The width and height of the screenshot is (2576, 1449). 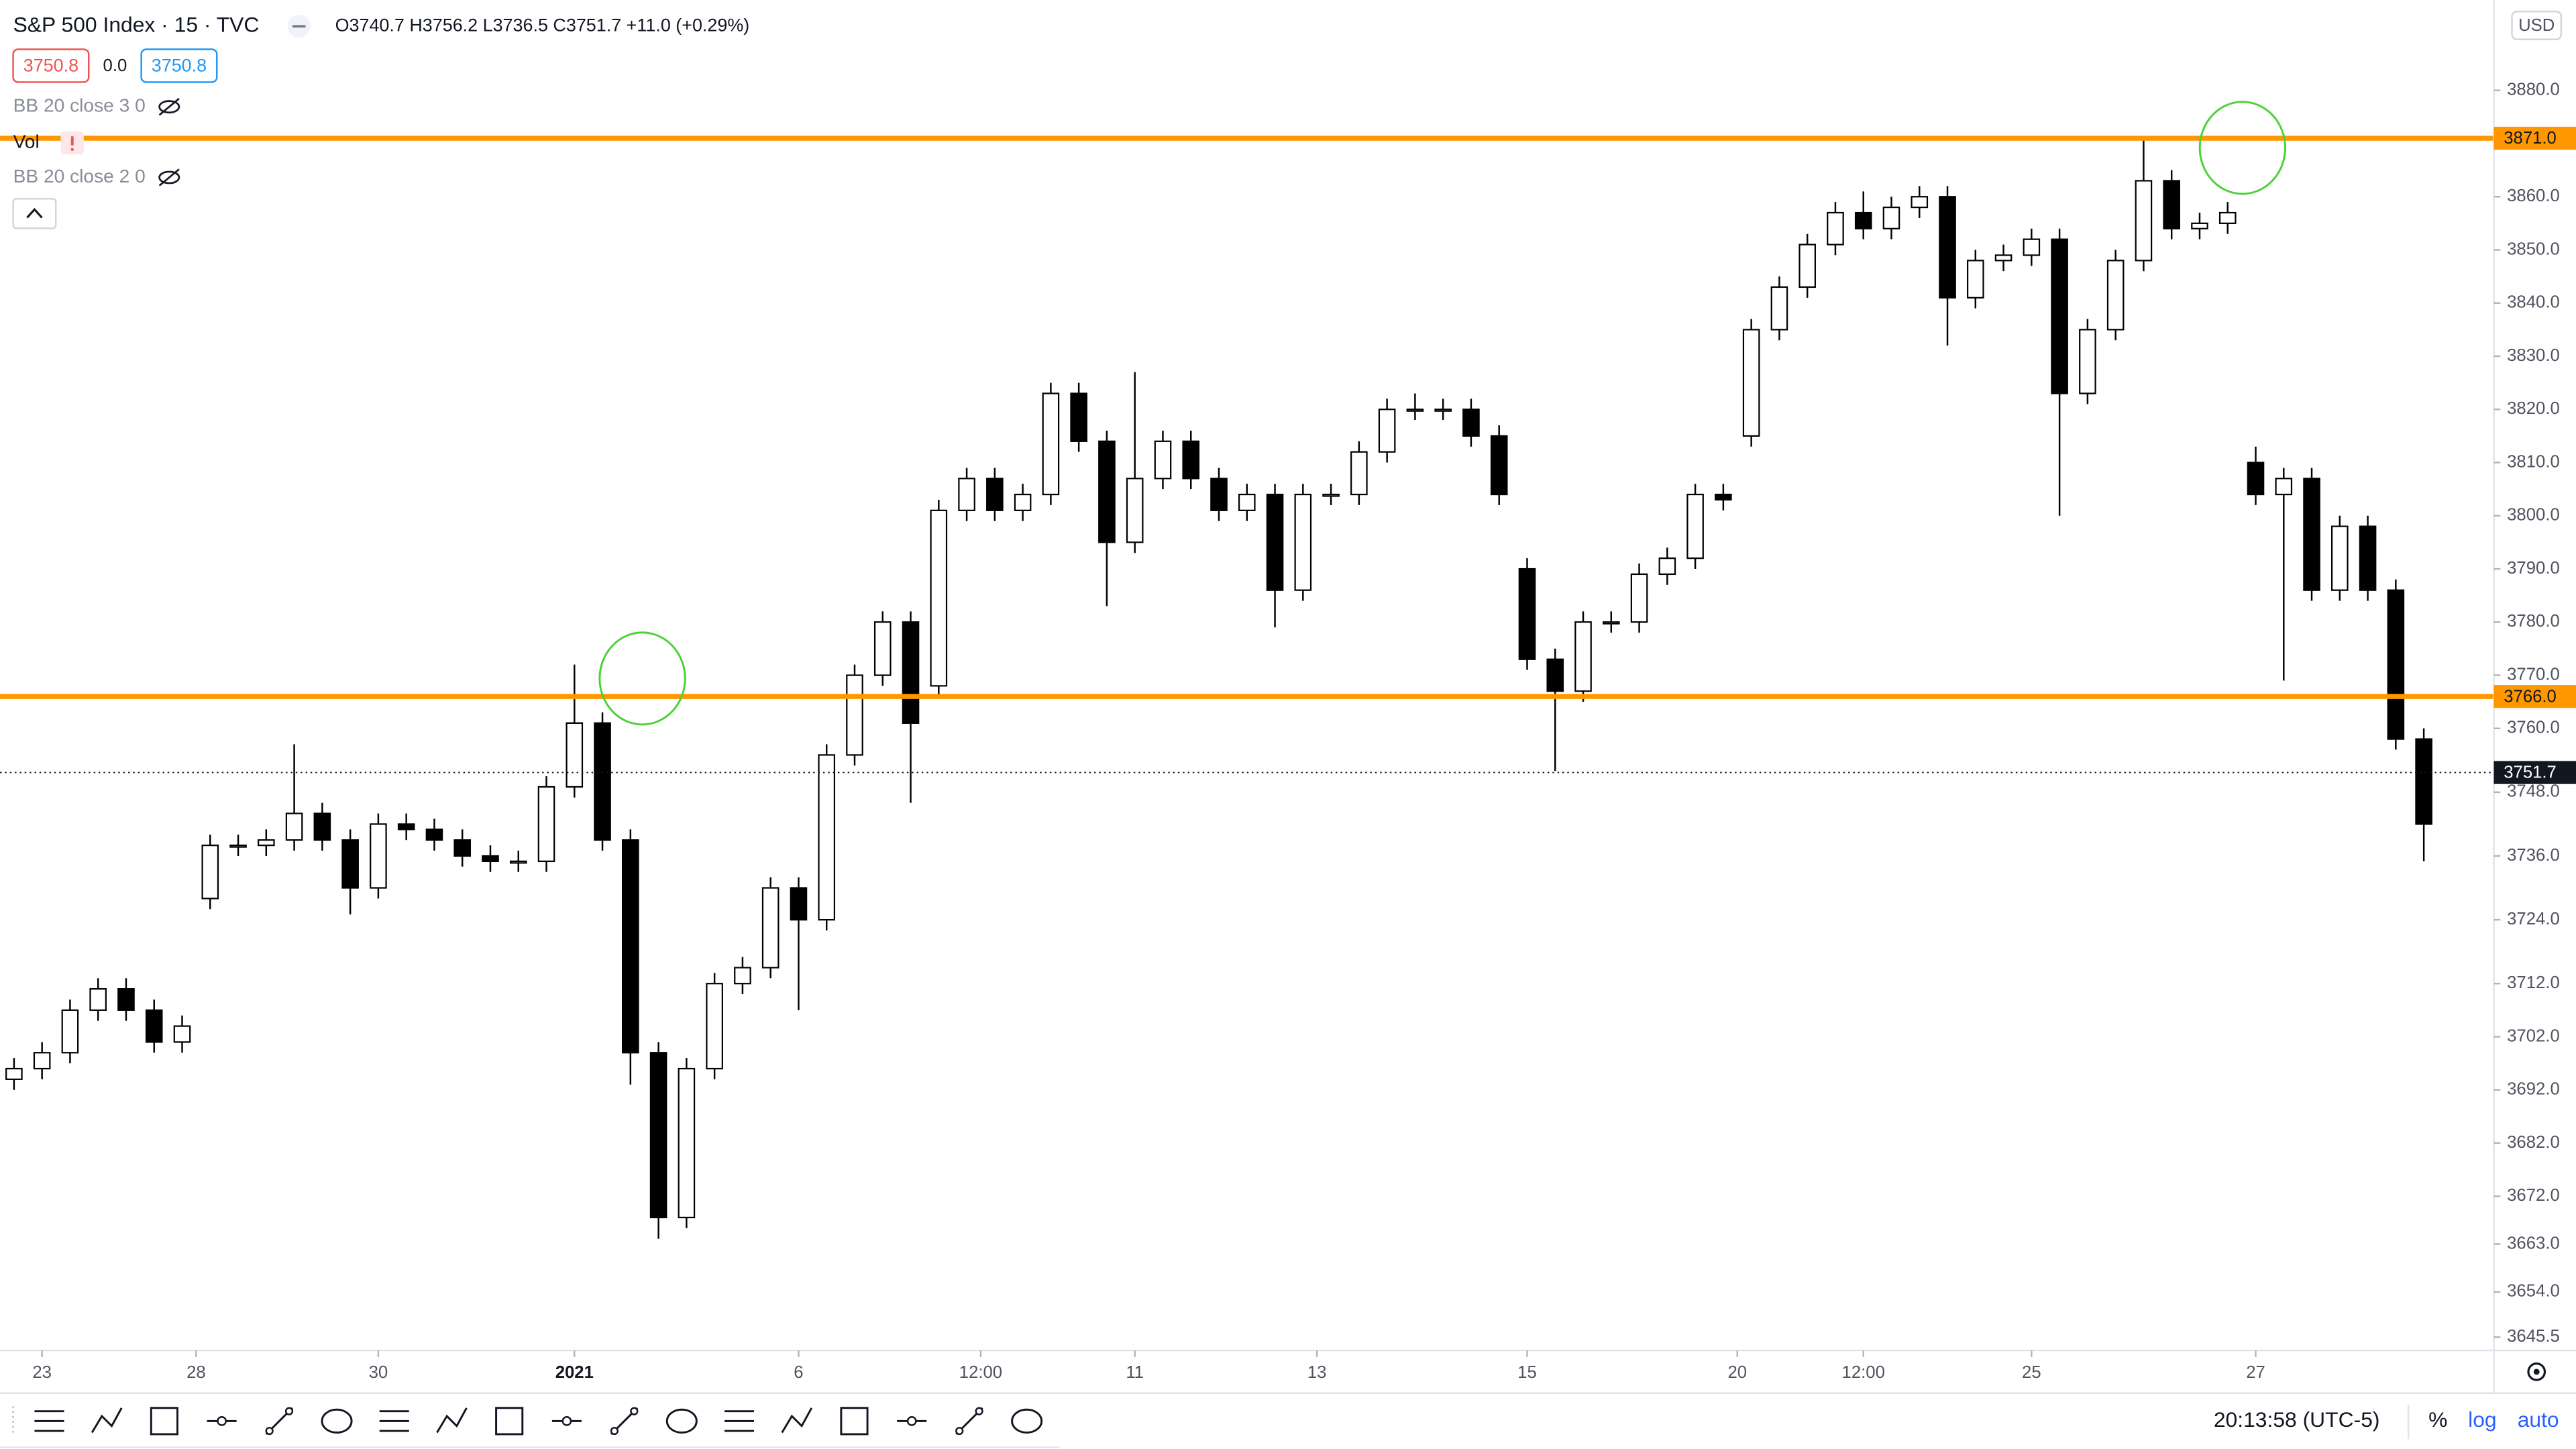 I want to click on settings-gear, so click(x=2536, y=1371).